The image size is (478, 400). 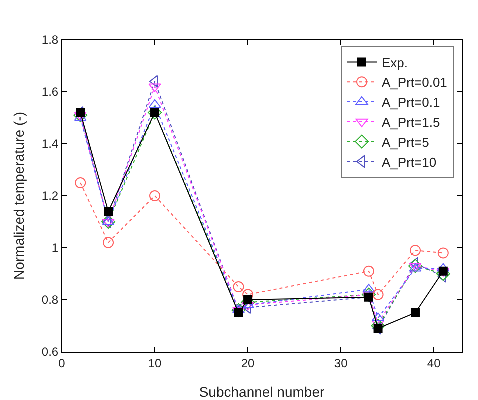 I want to click on legend-label: A_Prt=0.01, so click(x=415, y=82).